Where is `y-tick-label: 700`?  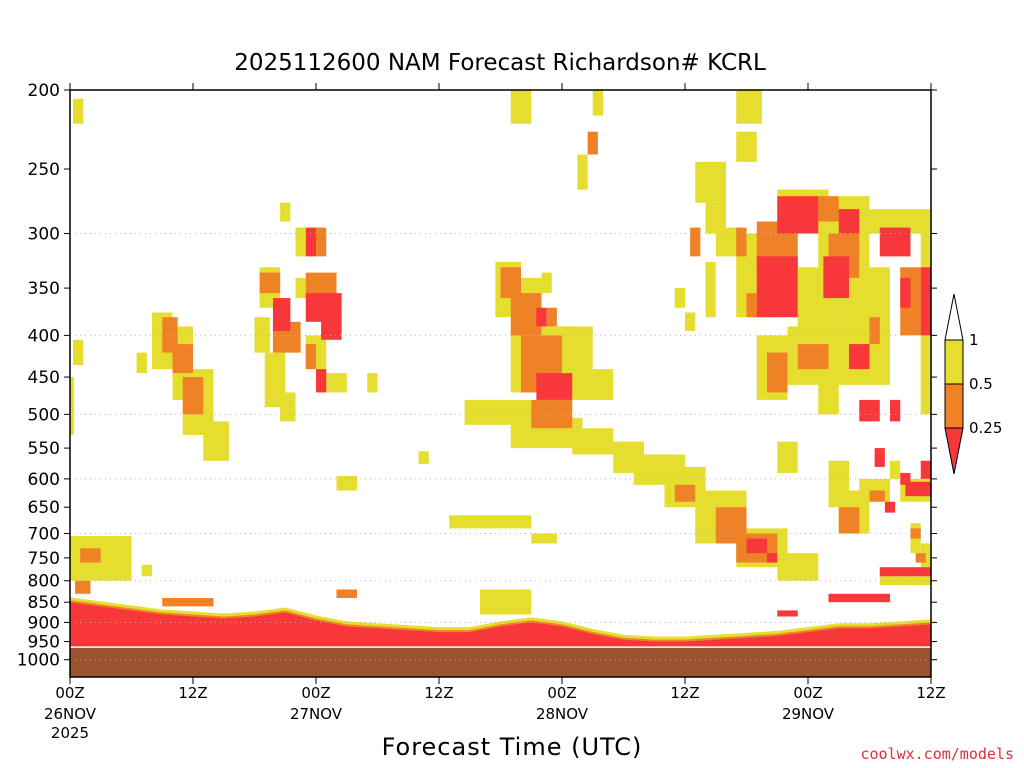 y-tick-label: 700 is located at coordinates (44, 534).